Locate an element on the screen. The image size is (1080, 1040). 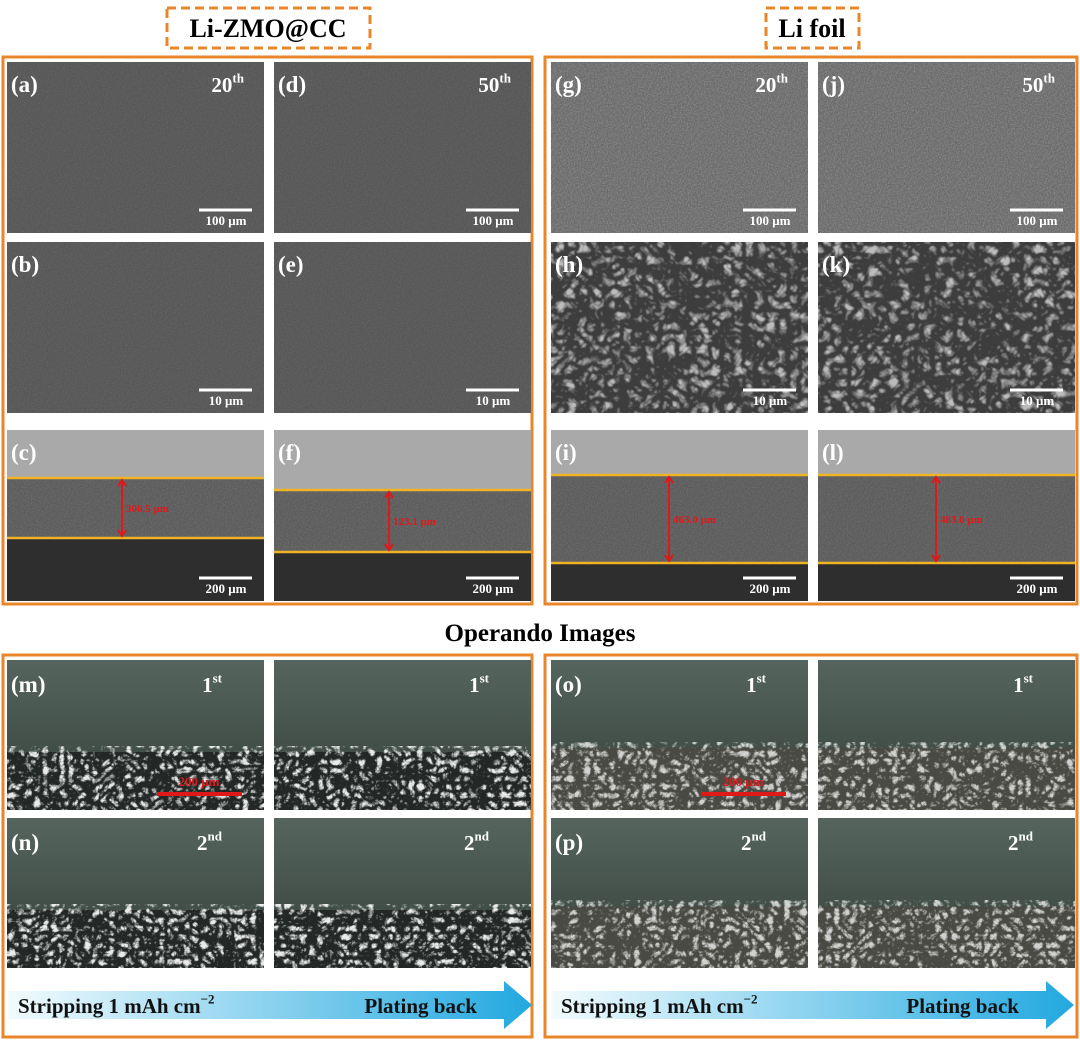
cycle-label: 20th is located at coordinates (771, 84).